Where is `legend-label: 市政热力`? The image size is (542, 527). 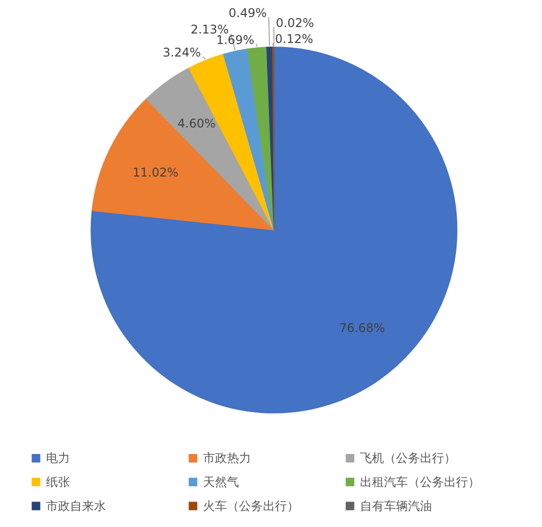
legend-label: 市政热力 is located at coordinates (227, 458).